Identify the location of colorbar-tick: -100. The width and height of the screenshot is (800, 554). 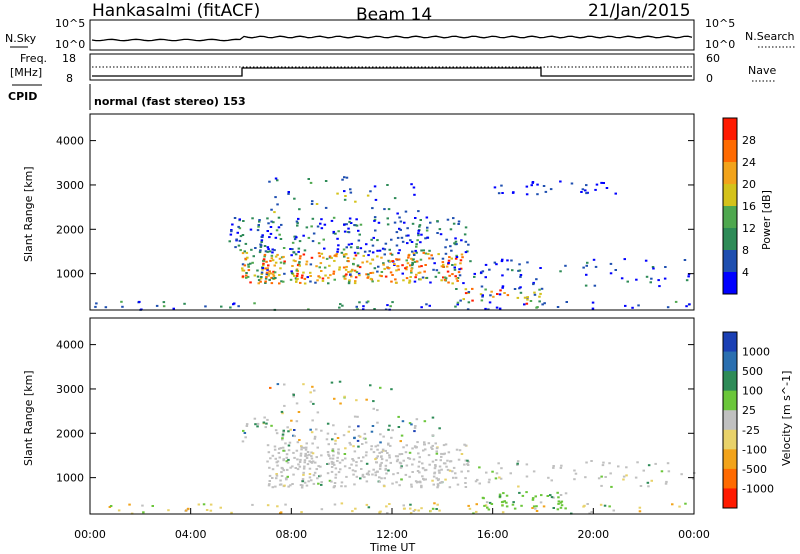
(754, 449).